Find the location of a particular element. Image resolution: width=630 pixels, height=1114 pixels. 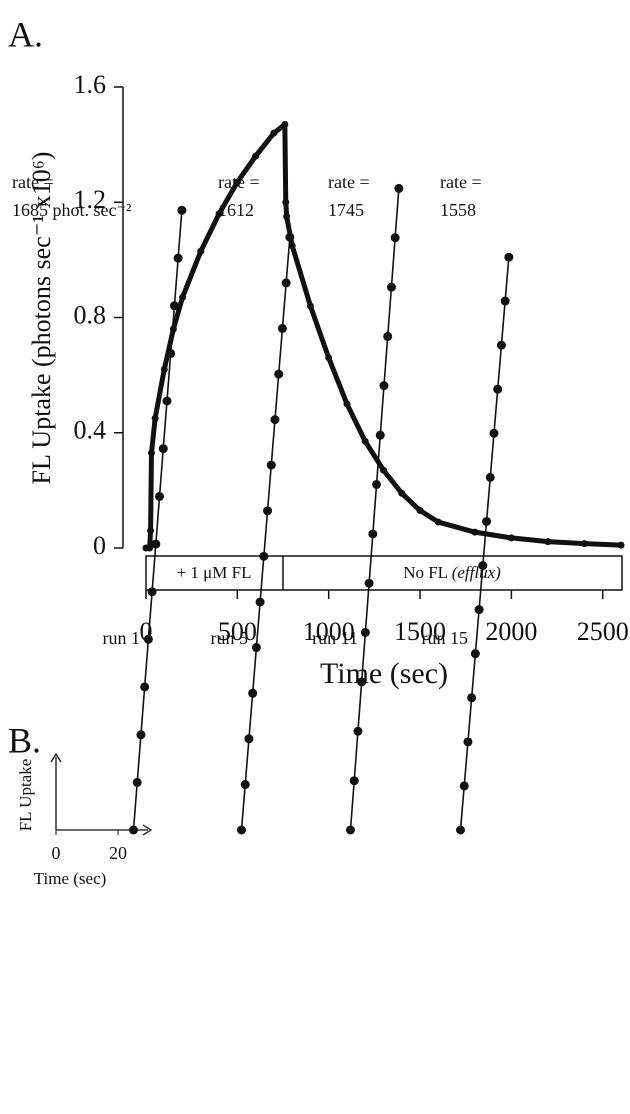

y-tick-label: 0.8 is located at coordinates (90, 314).